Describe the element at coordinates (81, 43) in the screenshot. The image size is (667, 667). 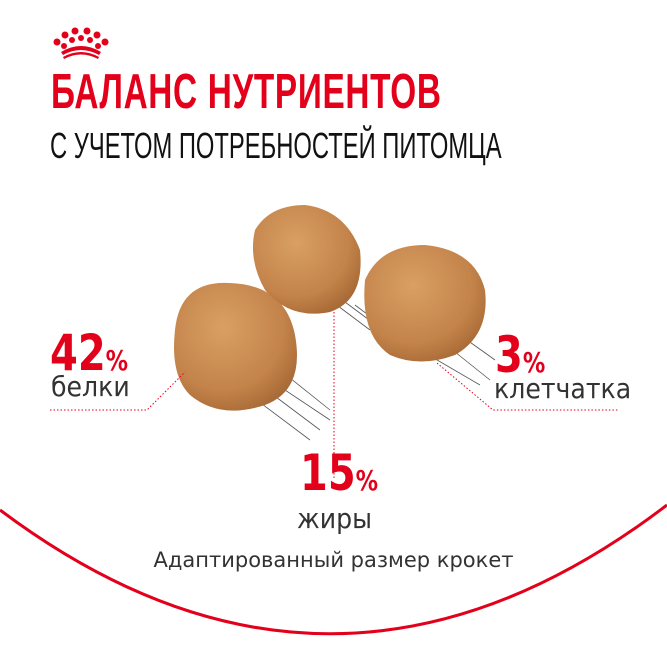
I see `crown-logo` at that location.